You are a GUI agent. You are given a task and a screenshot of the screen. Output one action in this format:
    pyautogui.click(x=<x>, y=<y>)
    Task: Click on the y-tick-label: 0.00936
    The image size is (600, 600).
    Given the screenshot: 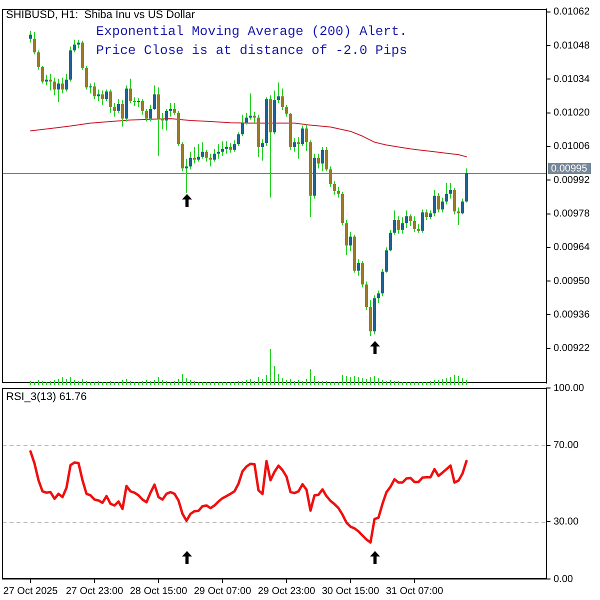 What is the action you would take?
    pyautogui.click(x=572, y=314)
    